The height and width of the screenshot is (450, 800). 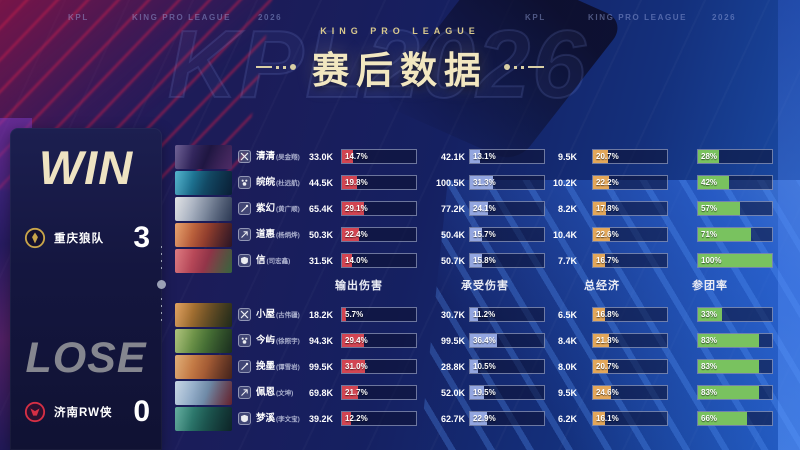 What do you see at coordinates (320, 367) in the screenshot?
I see `damage-dealt-value: 99.5K` at bounding box center [320, 367].